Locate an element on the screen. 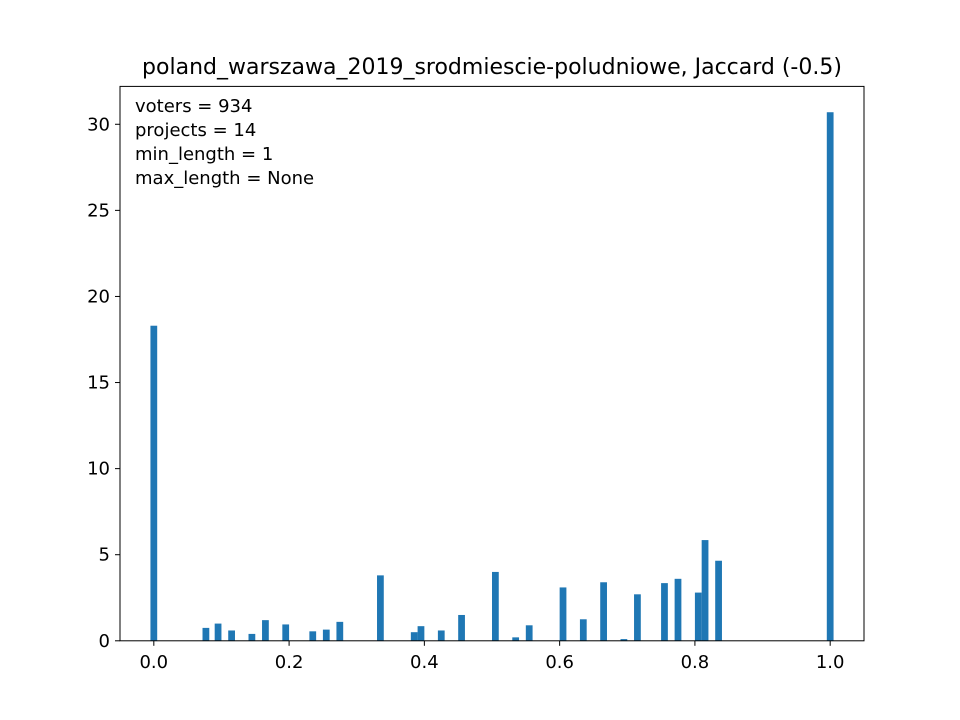 The height and width of the screenshot is (720, 960). x-tick-label: 0.8 is located at coordinates (695, 662).